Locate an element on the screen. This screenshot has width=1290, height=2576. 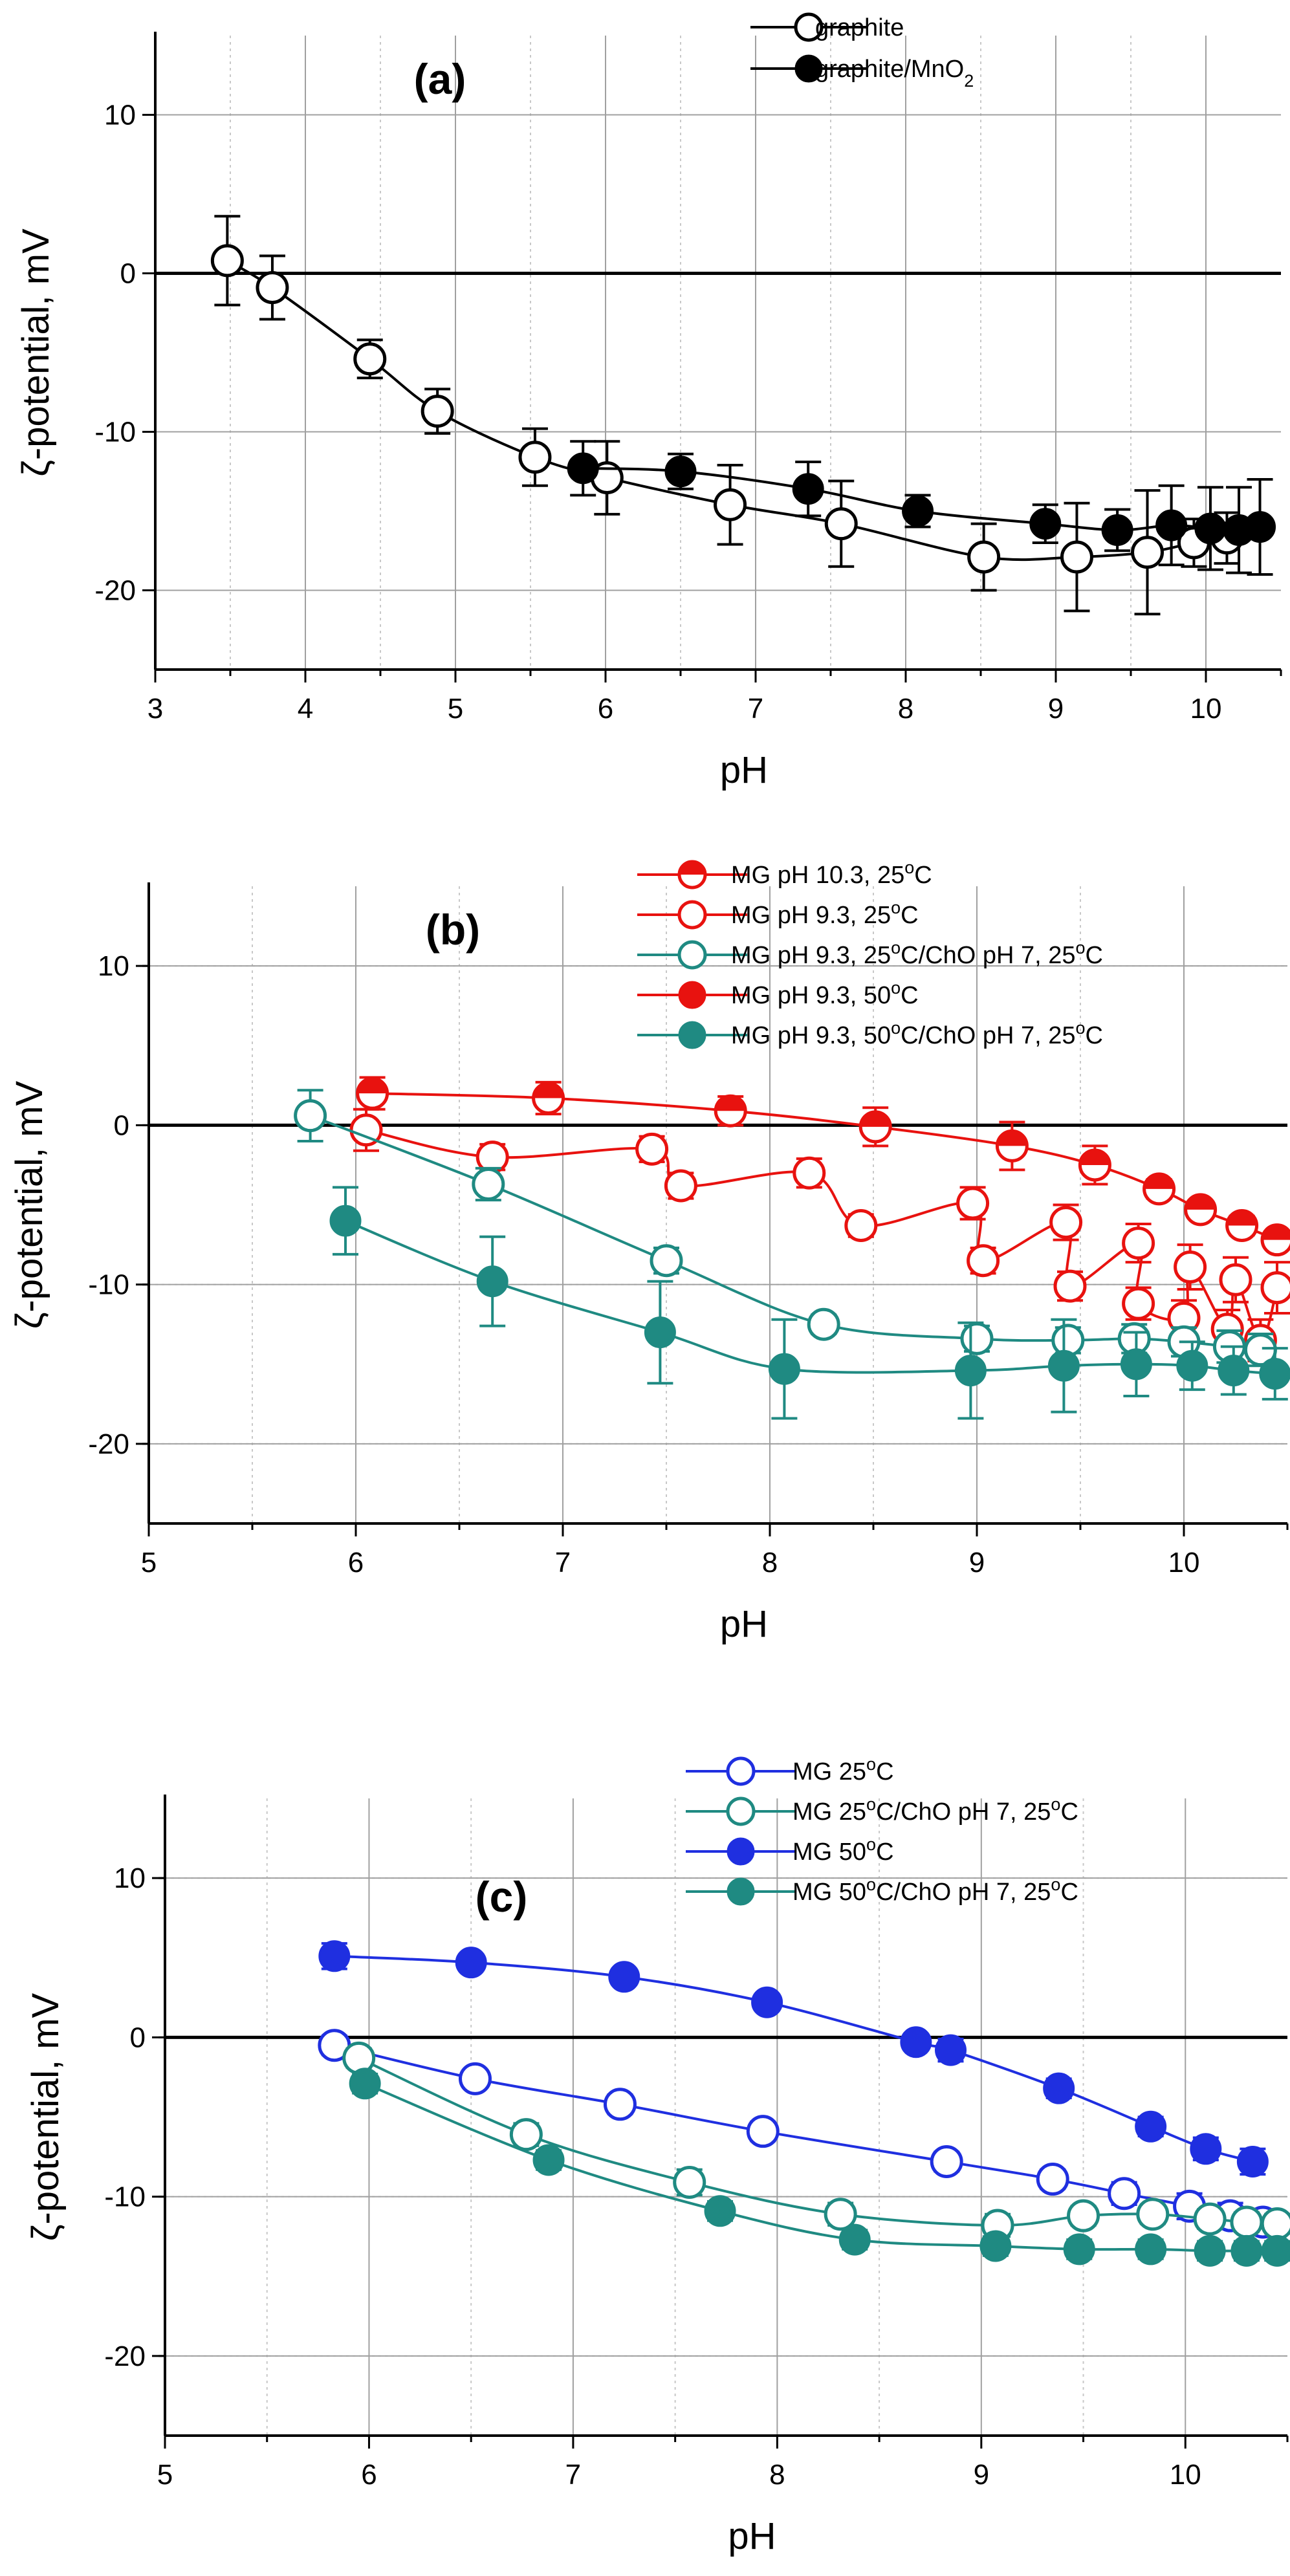
legend-label-part: graphite/MnO is located at coordinates (890, 69).